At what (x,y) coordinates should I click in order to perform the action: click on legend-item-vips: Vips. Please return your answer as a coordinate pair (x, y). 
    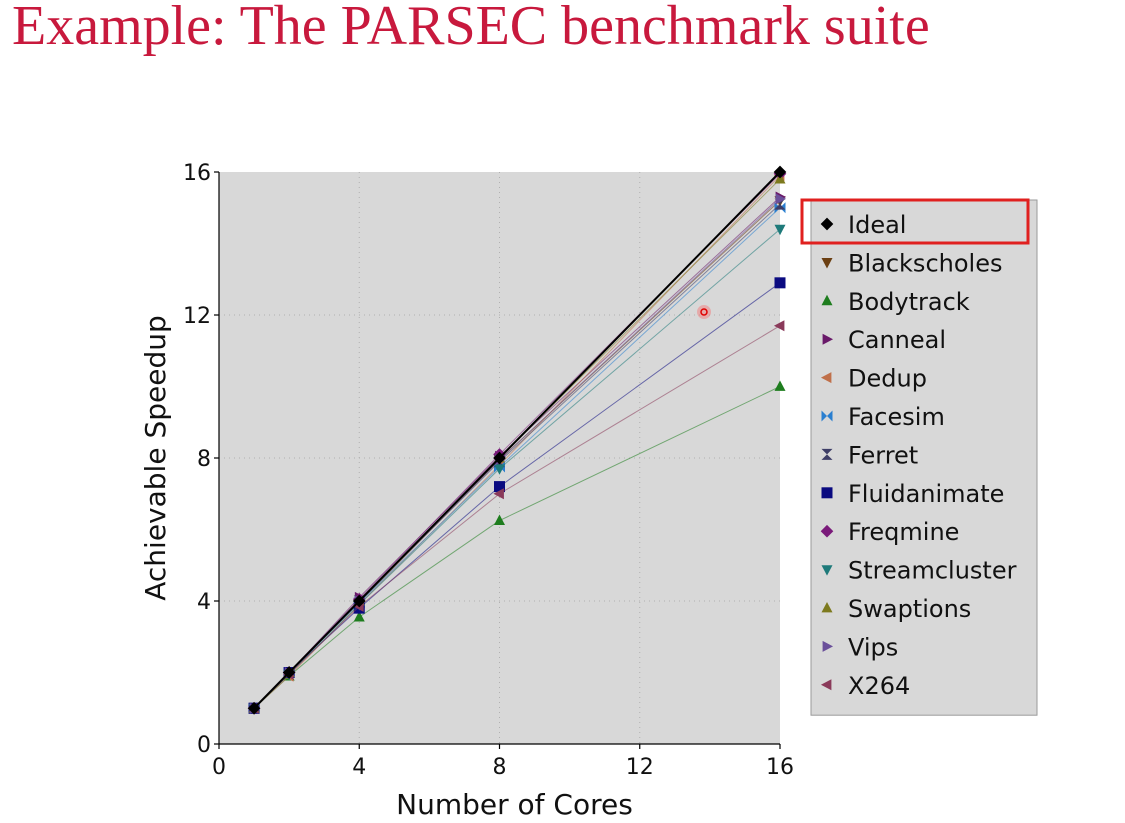
    Looking at the image, I should click on (860, 647).